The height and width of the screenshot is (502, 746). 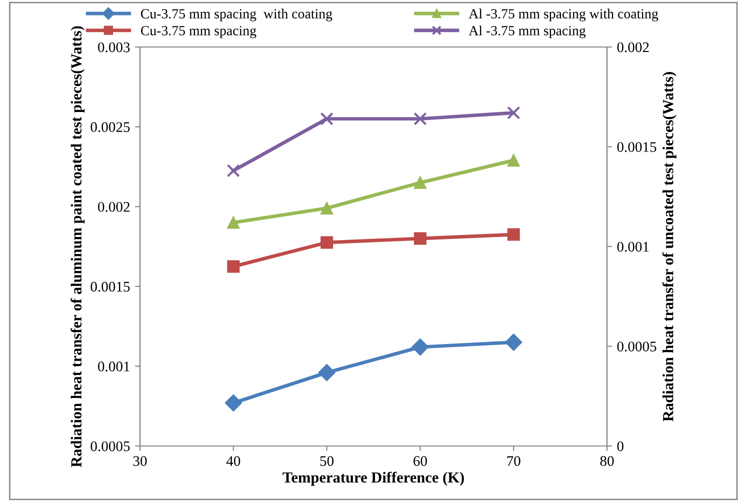 I want to click on x-tick-label: 60, so click(x=420, y=461).